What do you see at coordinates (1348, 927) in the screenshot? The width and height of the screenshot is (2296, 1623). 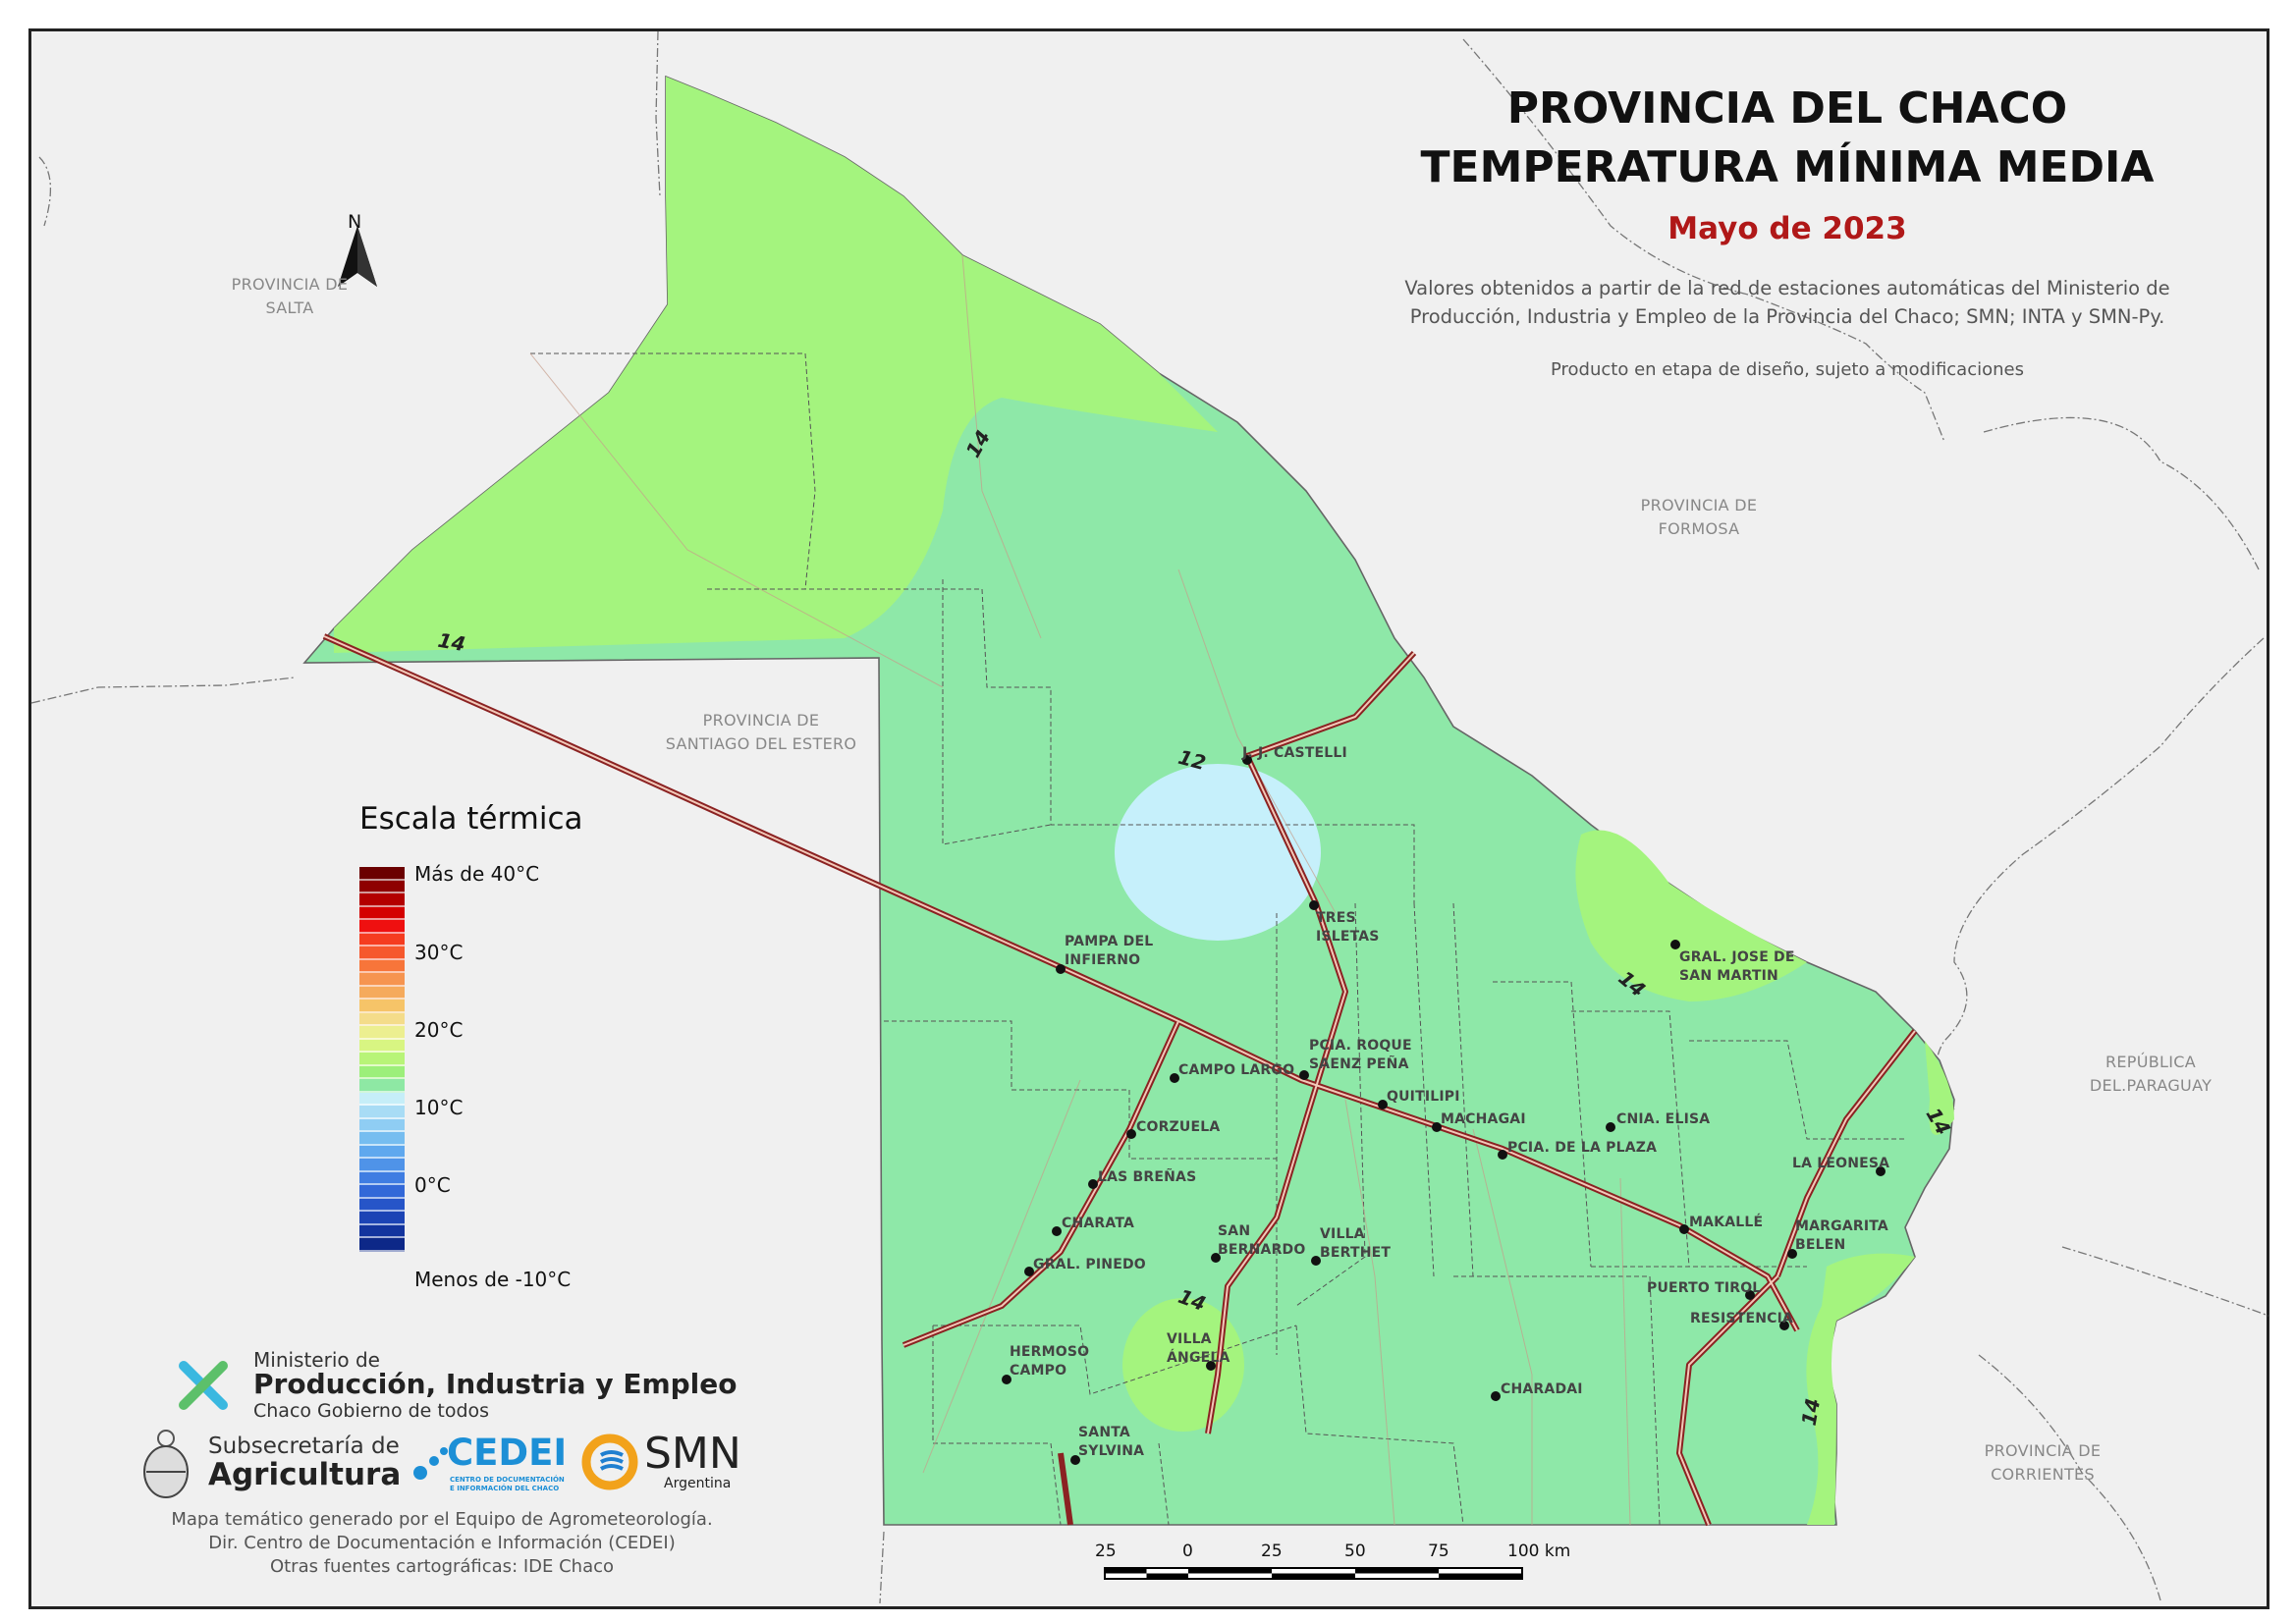 I see `city-label: TRES ISLETAS` at bounding box center [1348, 927].